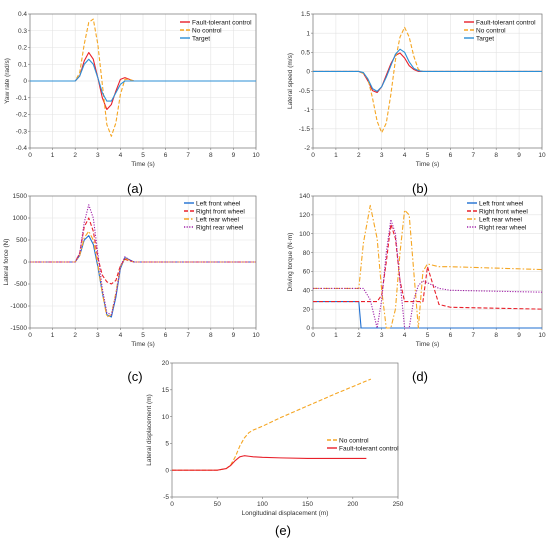  What do you see at coordinates (305, 14) in the screenshot?
I see `y-tick-label: 1.5` at bounding box center [305, 14].